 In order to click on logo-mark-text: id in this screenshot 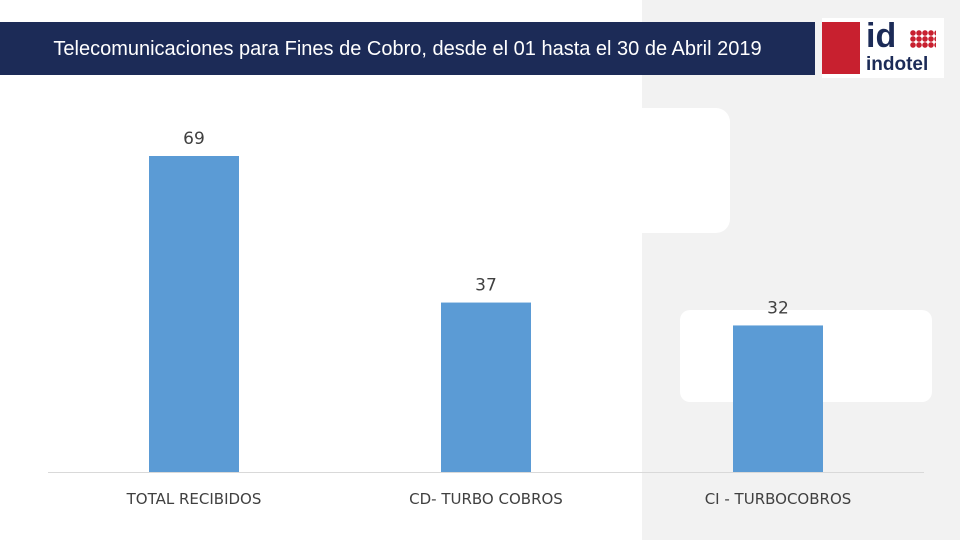, I will do `click(881, 36)`.